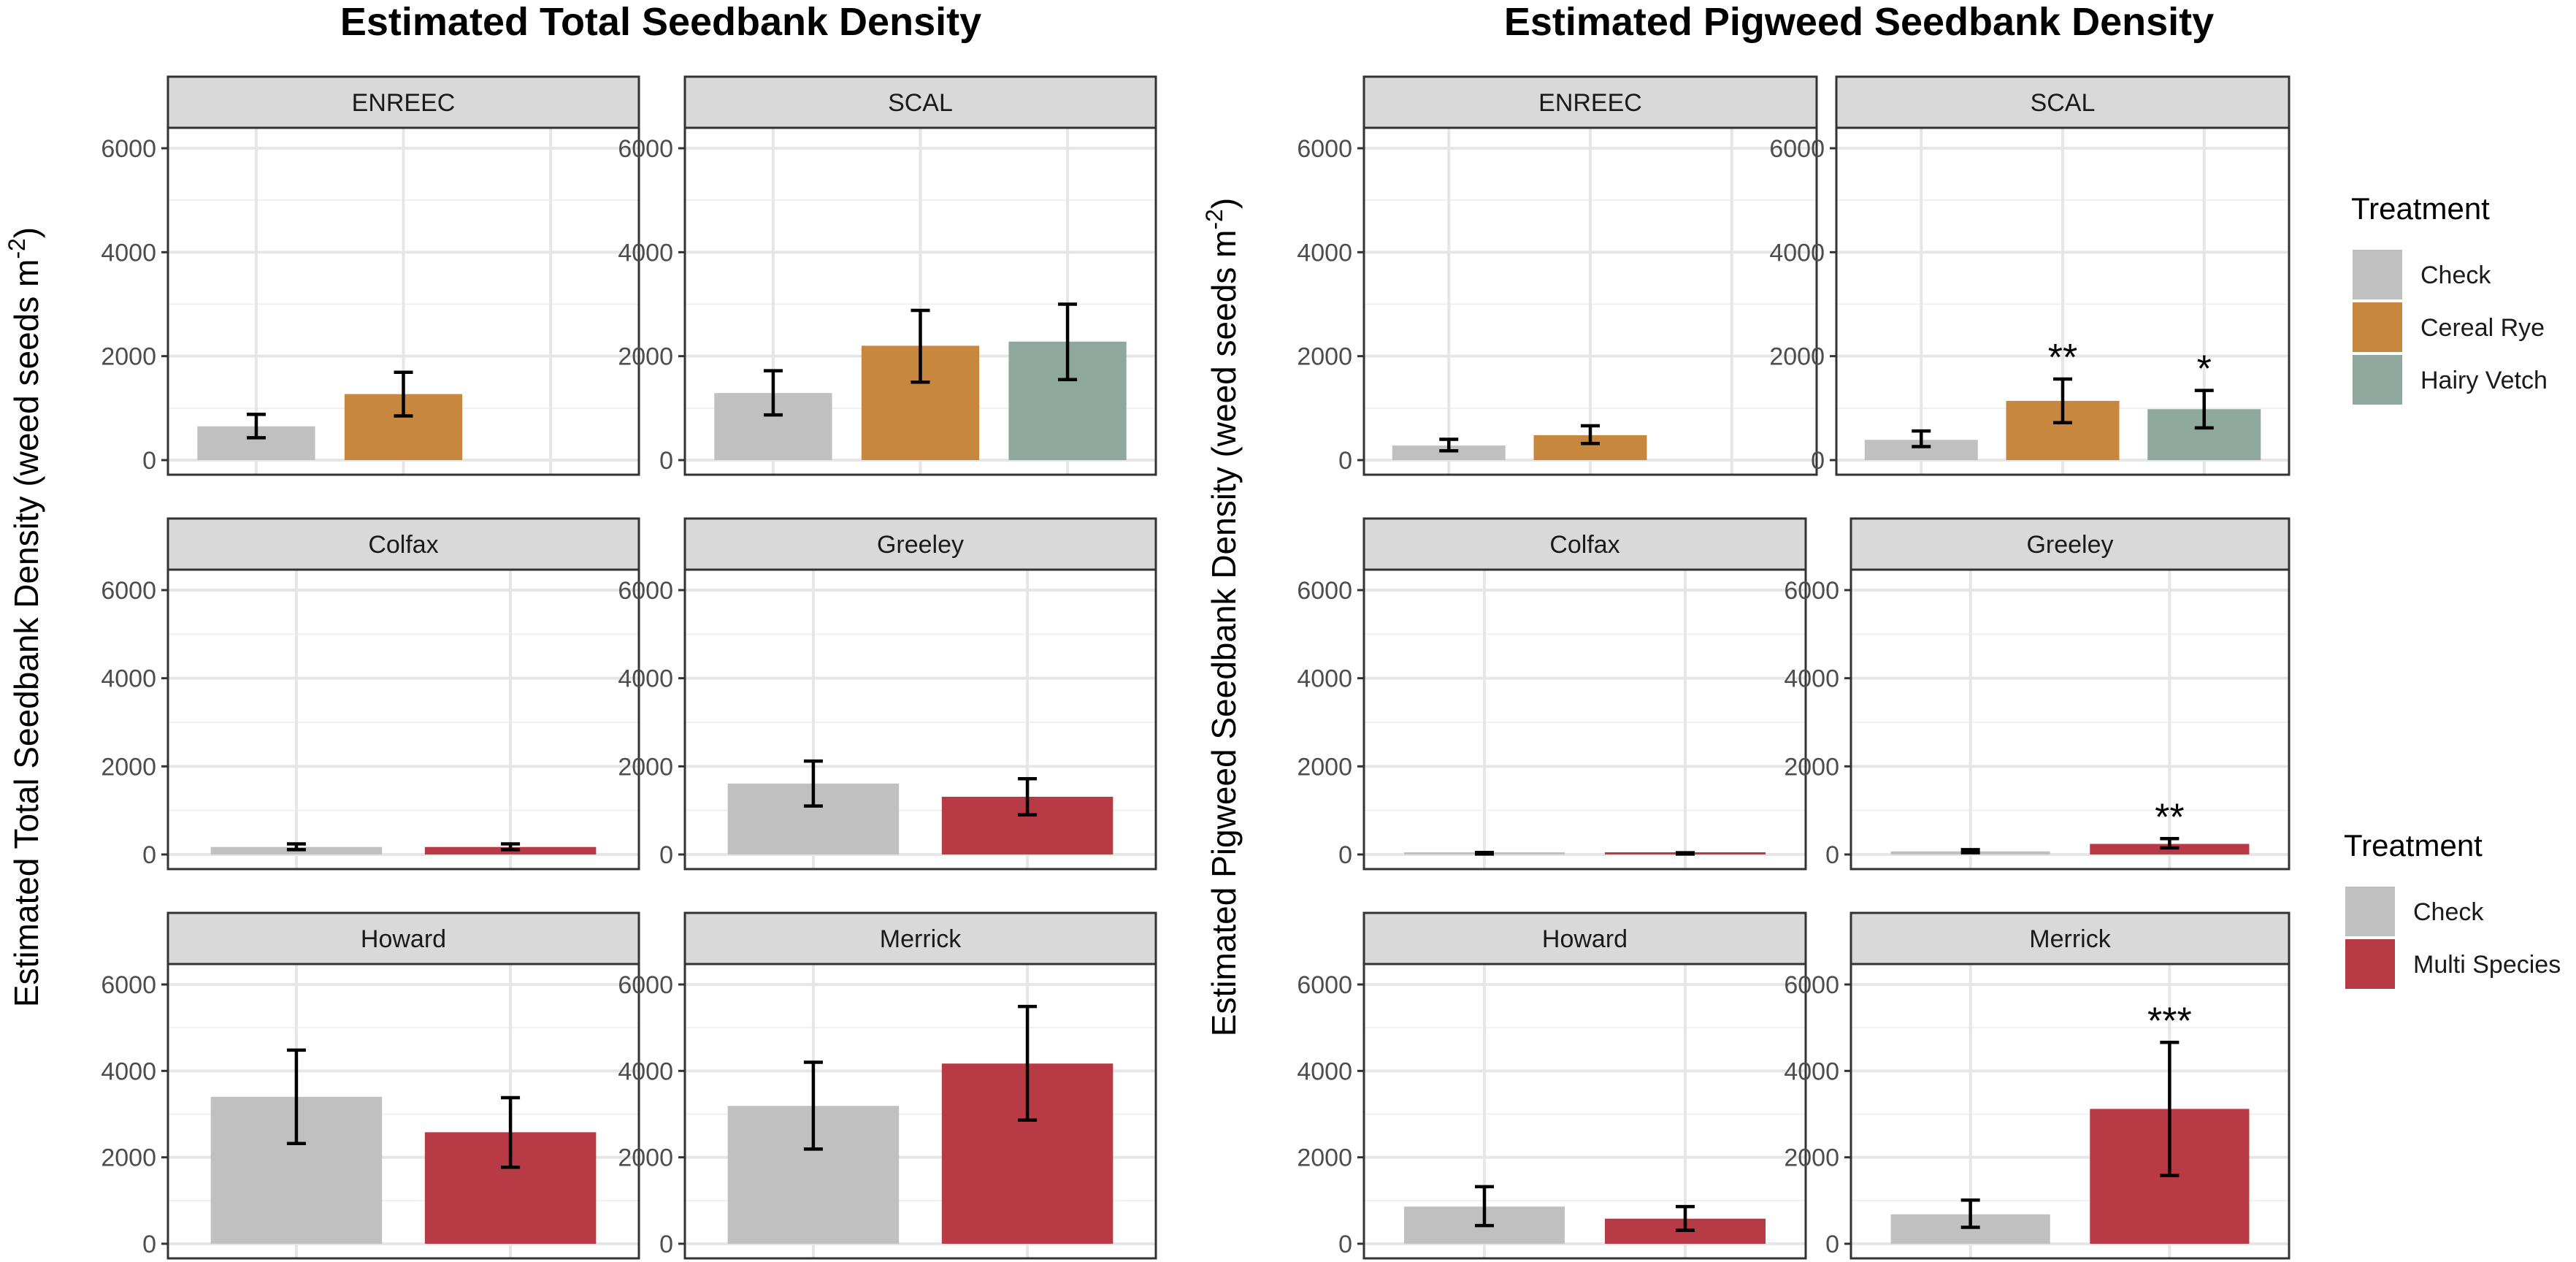 The image size is (2576, 1262). Describe the element at coordinates (2484, 380) in the screenshot. I see `legend-label: Hairy Vetch` at that location.